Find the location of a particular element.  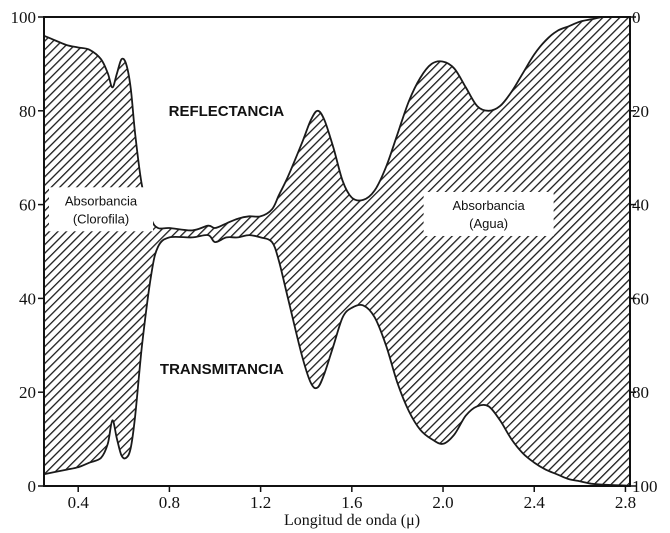

x-tick-label: 2.0 is located at coordinates (442, 502).